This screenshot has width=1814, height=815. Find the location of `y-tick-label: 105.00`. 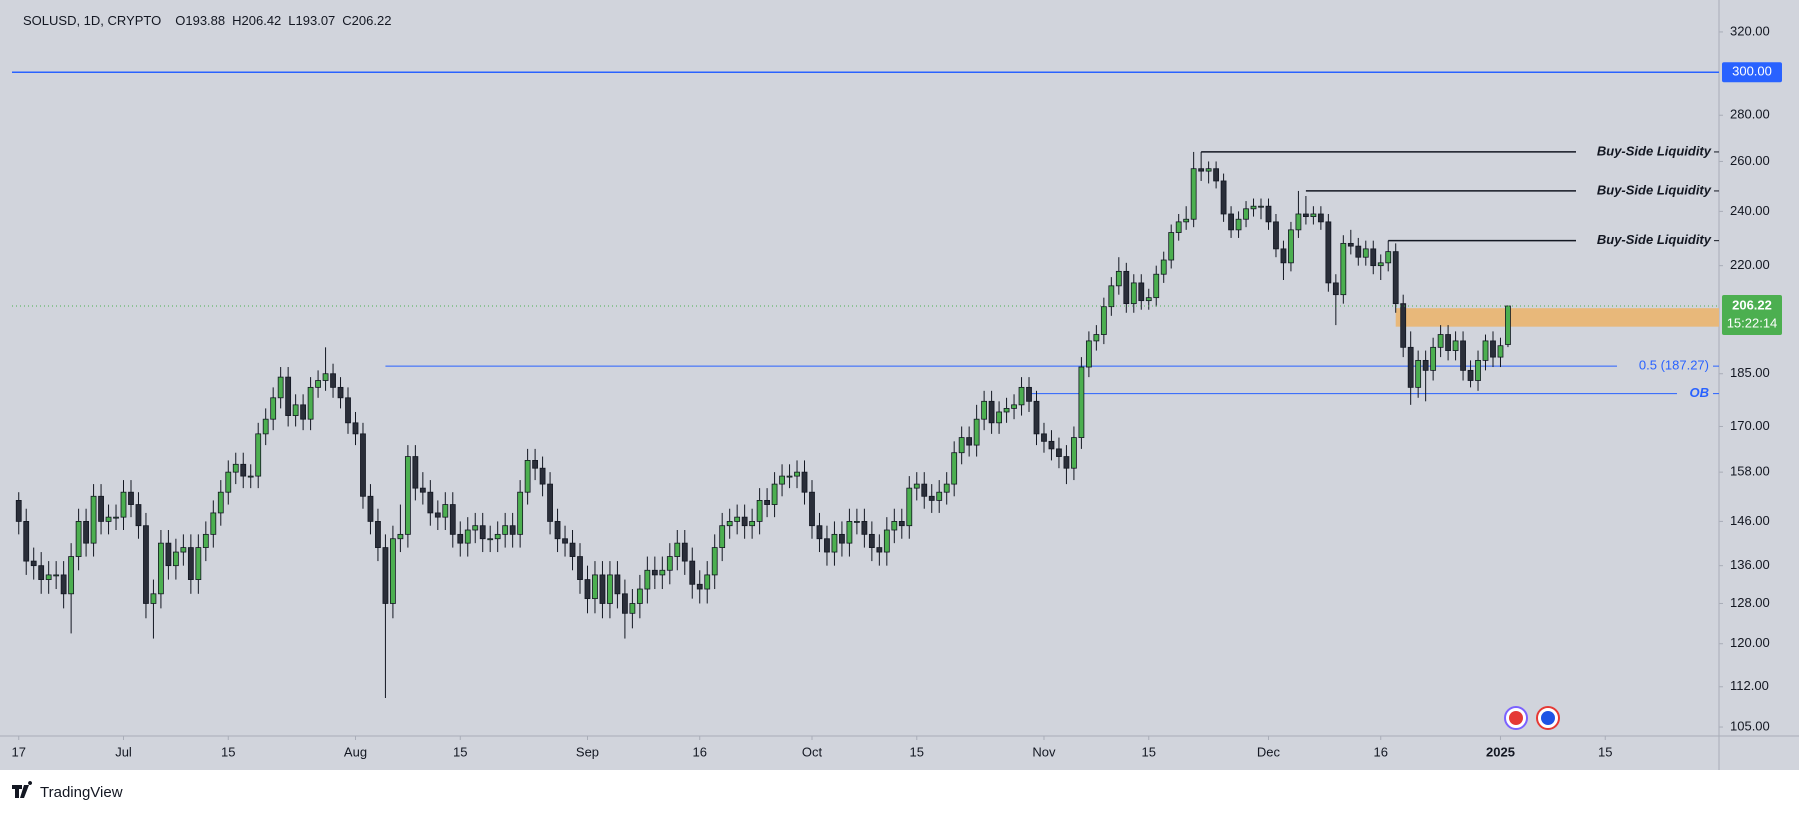

y-tick-label: 105.00 is located at coordinates (1750, 725).